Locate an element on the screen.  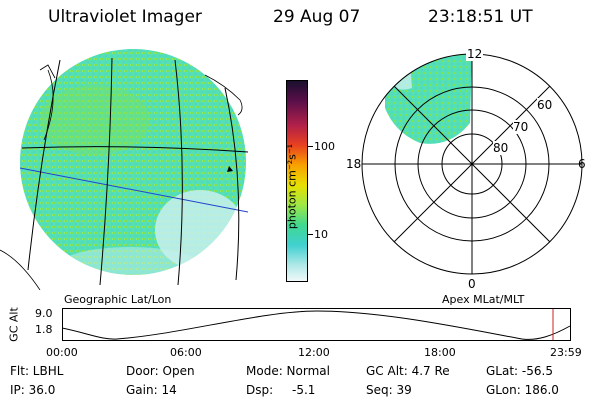
mlt-label-18: 18 is located at coordinates (354, 164).